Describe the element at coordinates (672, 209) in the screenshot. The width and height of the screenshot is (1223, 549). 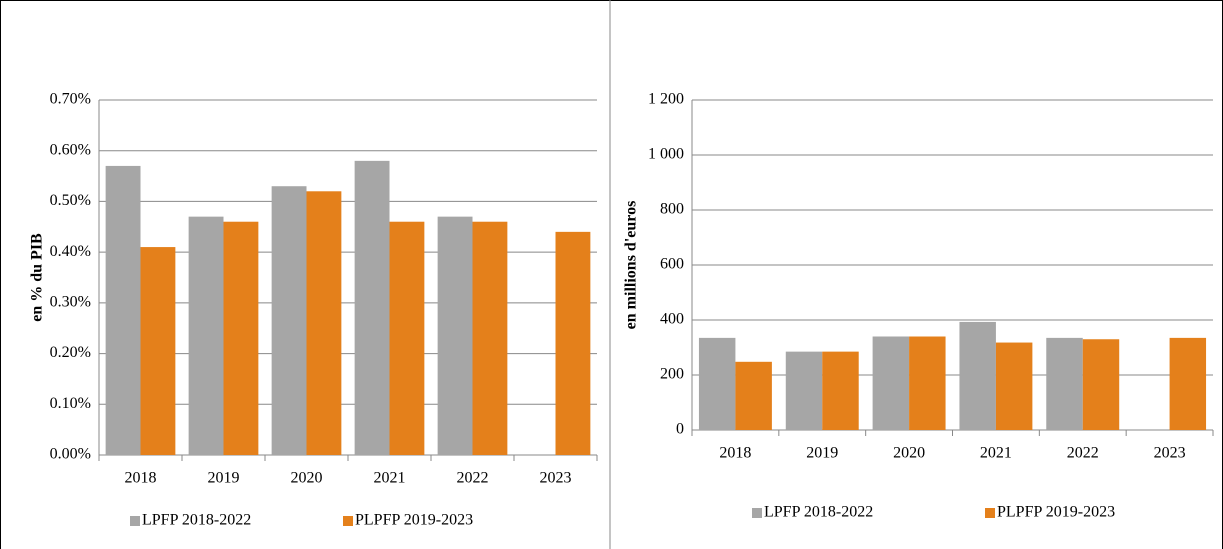
I see `y-tick-label: 800` at that location.